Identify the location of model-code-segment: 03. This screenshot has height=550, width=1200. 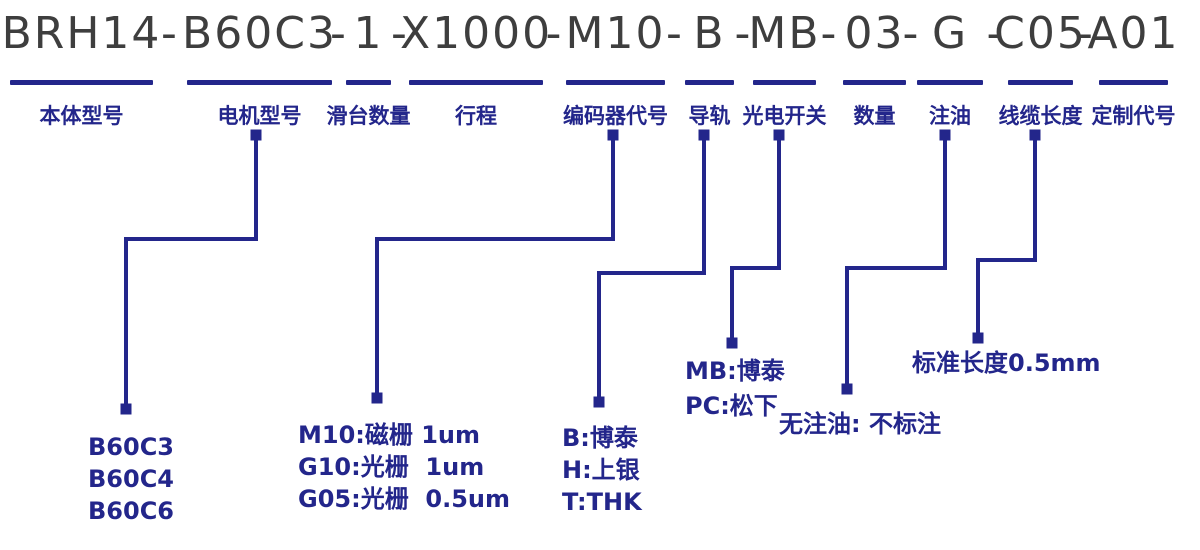
(874, 33).